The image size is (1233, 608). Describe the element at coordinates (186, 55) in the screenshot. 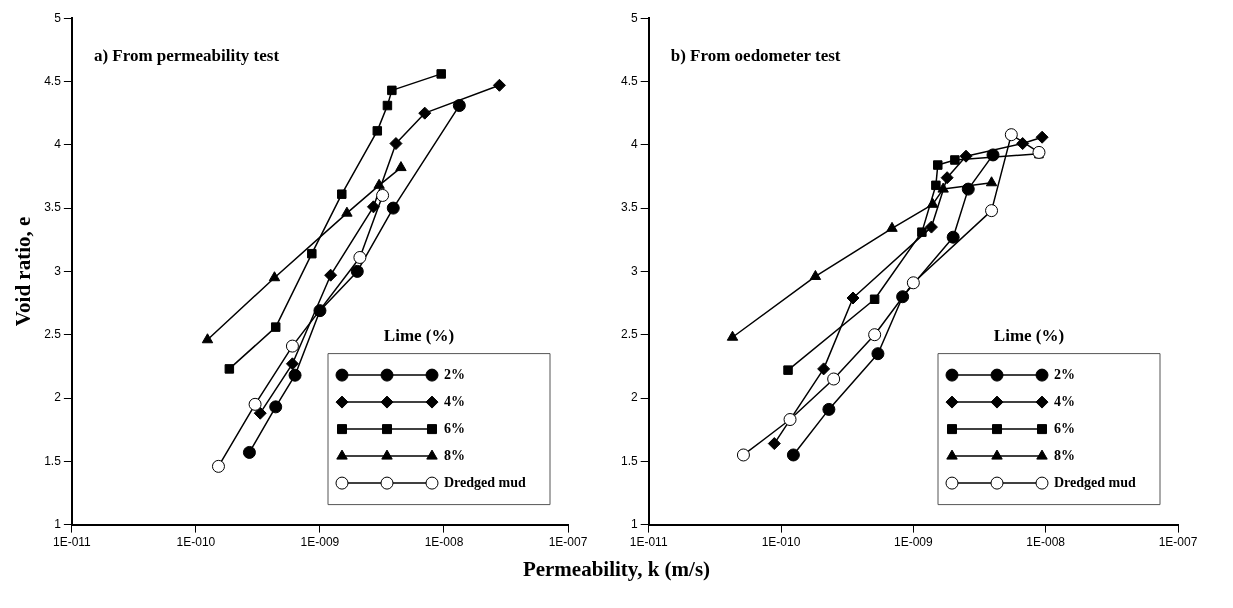

I see `text: a) From permeability test` at that location.